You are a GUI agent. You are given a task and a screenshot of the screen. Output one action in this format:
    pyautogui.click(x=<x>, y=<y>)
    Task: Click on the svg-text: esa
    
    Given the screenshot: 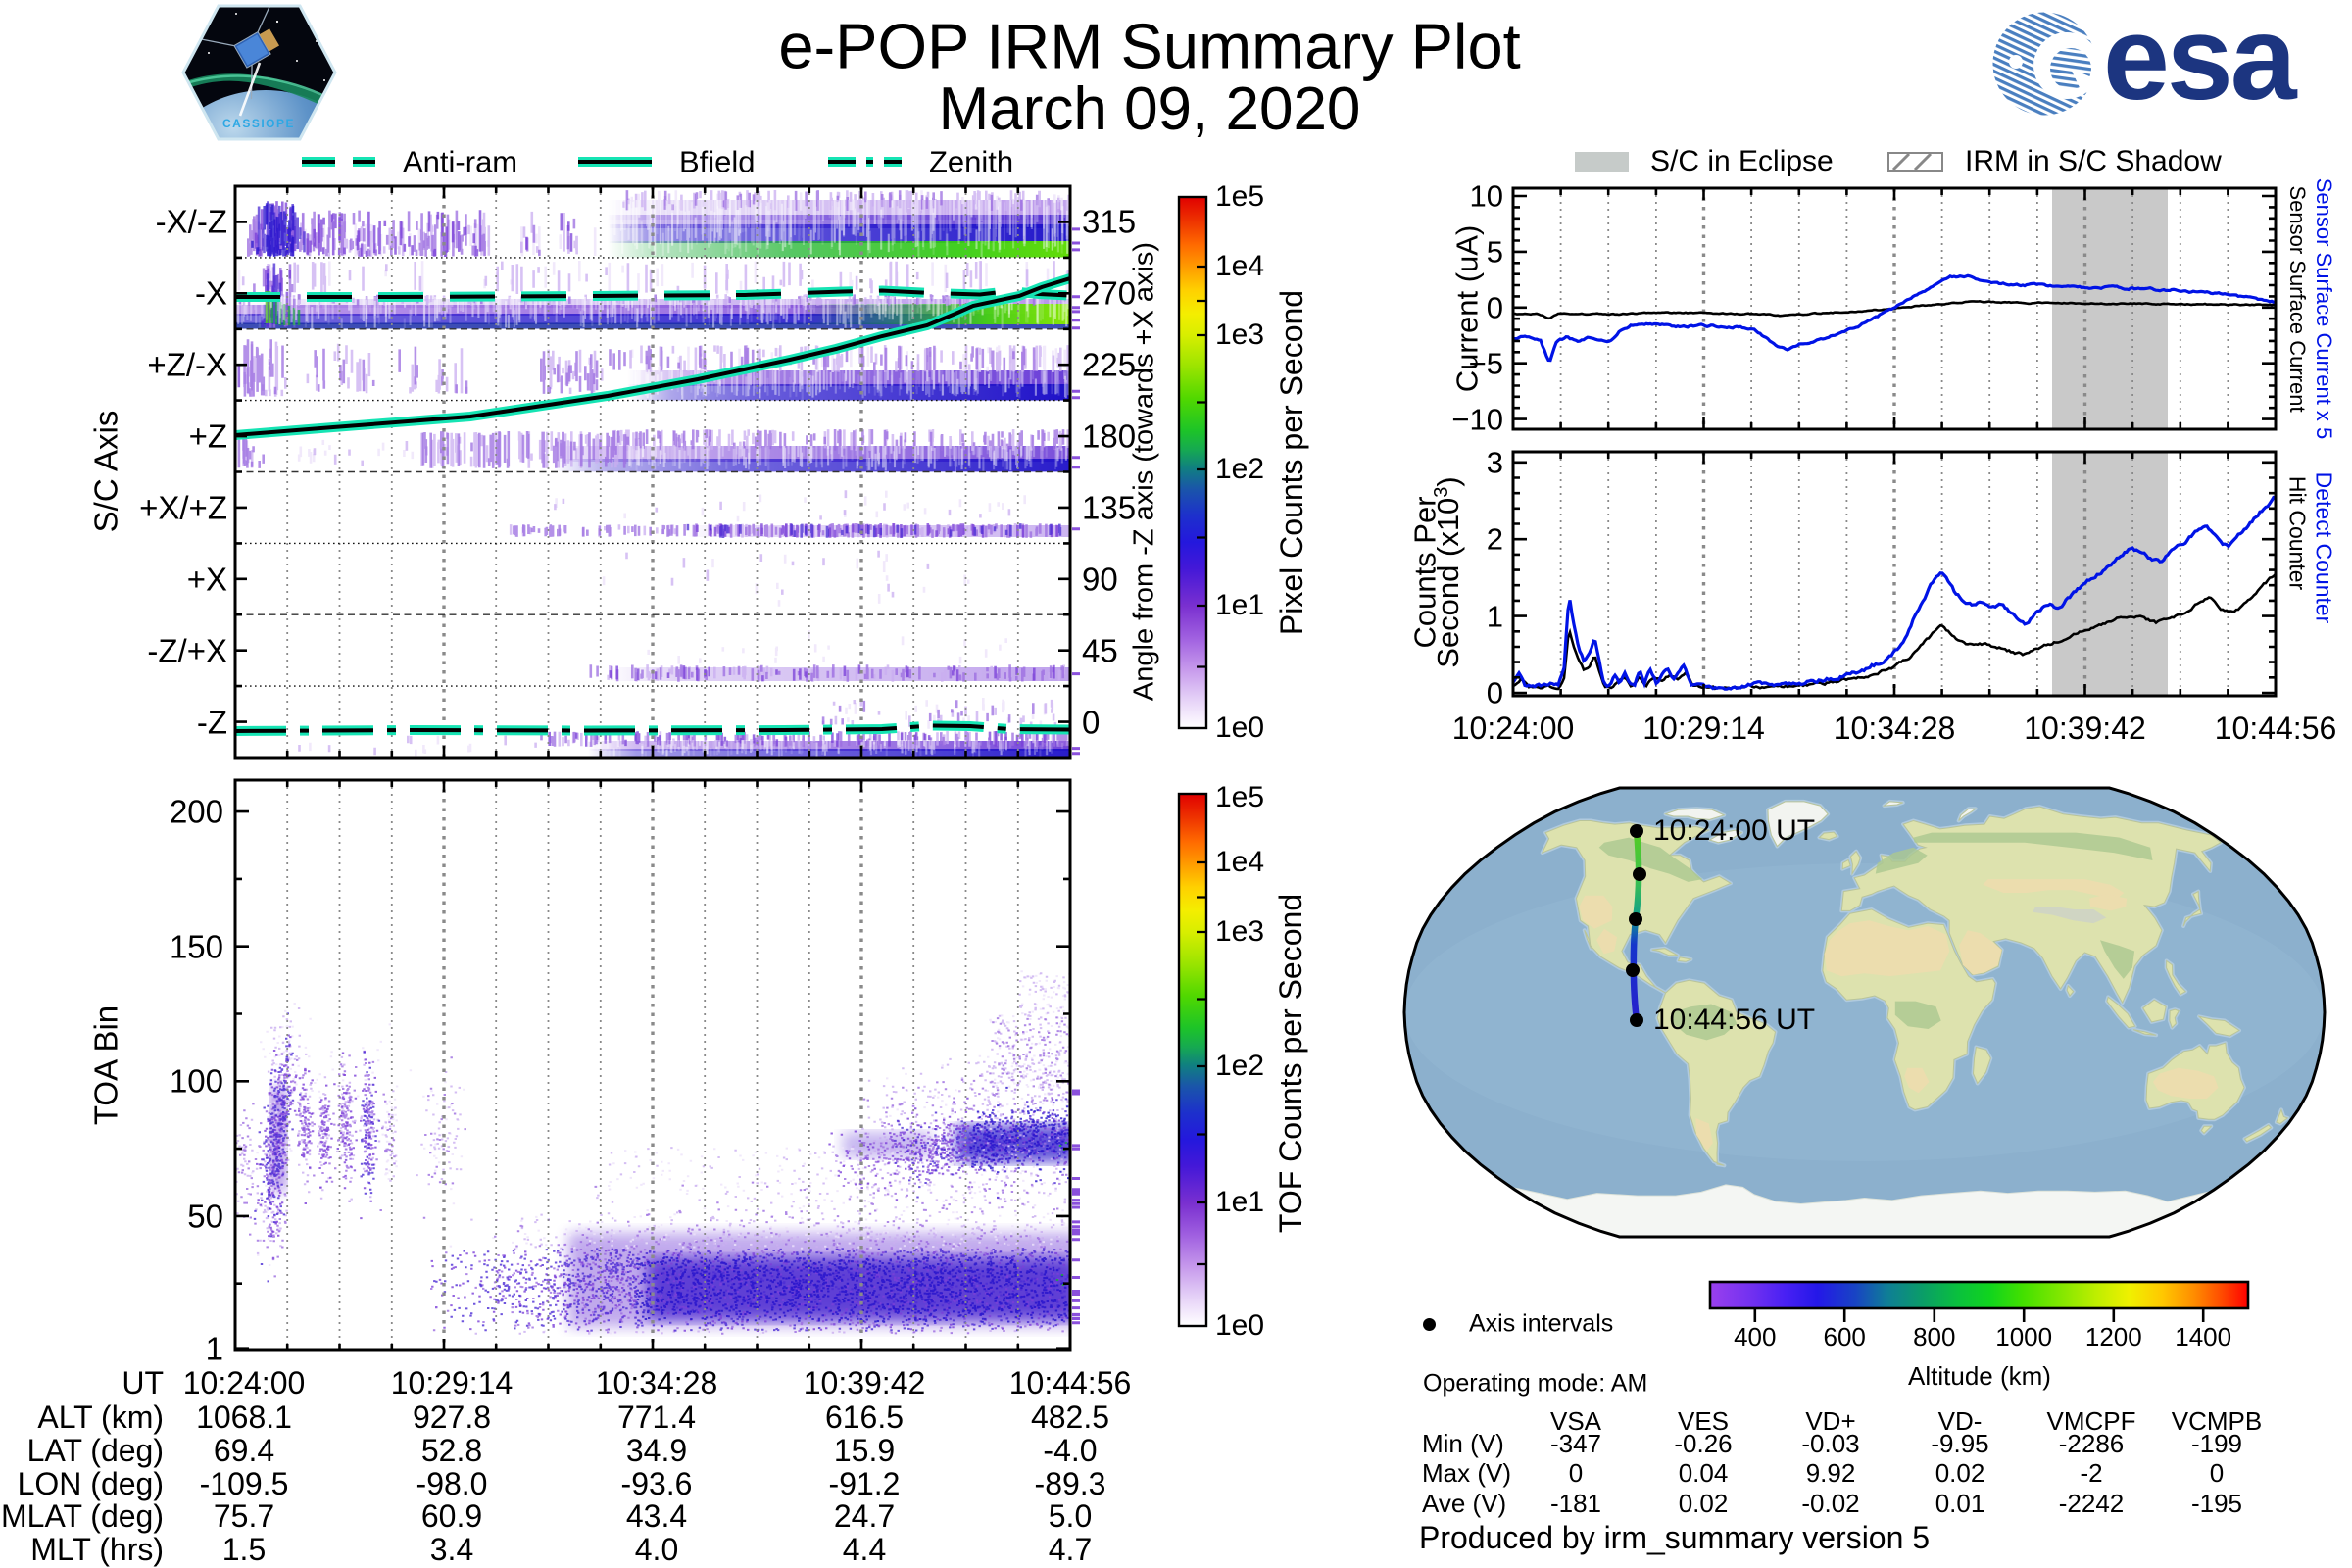 What is the action you would take?
    pyautogui.click(x=2200, y=65)
    